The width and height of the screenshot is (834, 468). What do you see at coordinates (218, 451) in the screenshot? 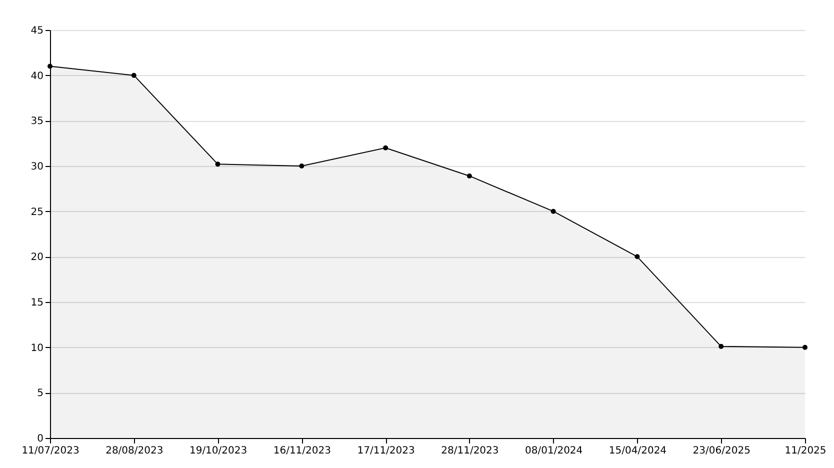
I see `x-tick-label: 19/10/2023` at bounding box center [218, 451].